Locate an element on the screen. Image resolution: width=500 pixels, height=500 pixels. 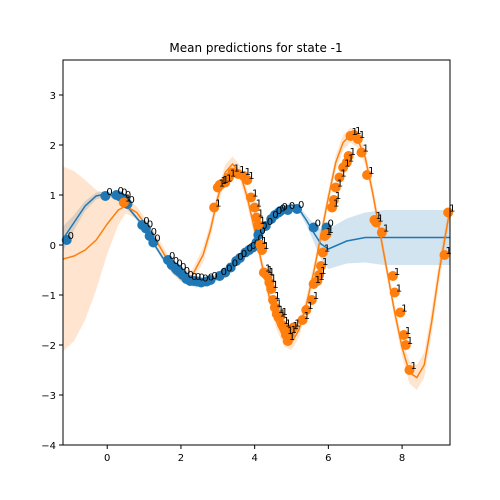
y-tick-label: 1 is located at coordinates (53, 196).